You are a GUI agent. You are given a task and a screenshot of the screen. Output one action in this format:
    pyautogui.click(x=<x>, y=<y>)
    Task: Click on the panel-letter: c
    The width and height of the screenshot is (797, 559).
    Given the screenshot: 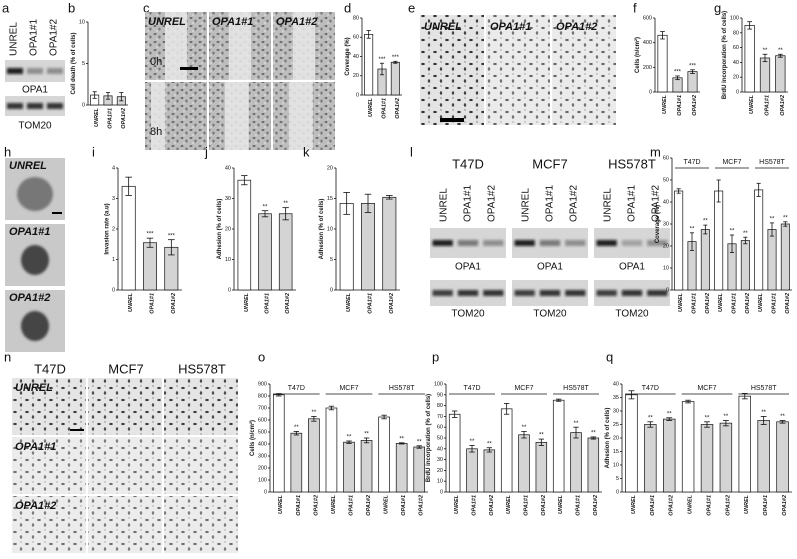 What is the action you would take?
    pyautogui.click(x=146, y=7)
    